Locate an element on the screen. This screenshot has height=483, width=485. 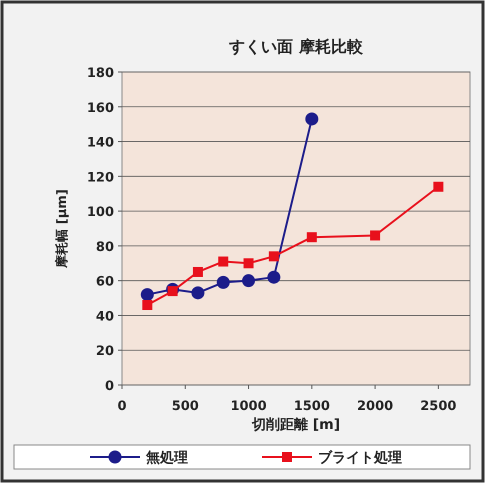
x-tick-label: 0 is located at coordinates (122, 406).